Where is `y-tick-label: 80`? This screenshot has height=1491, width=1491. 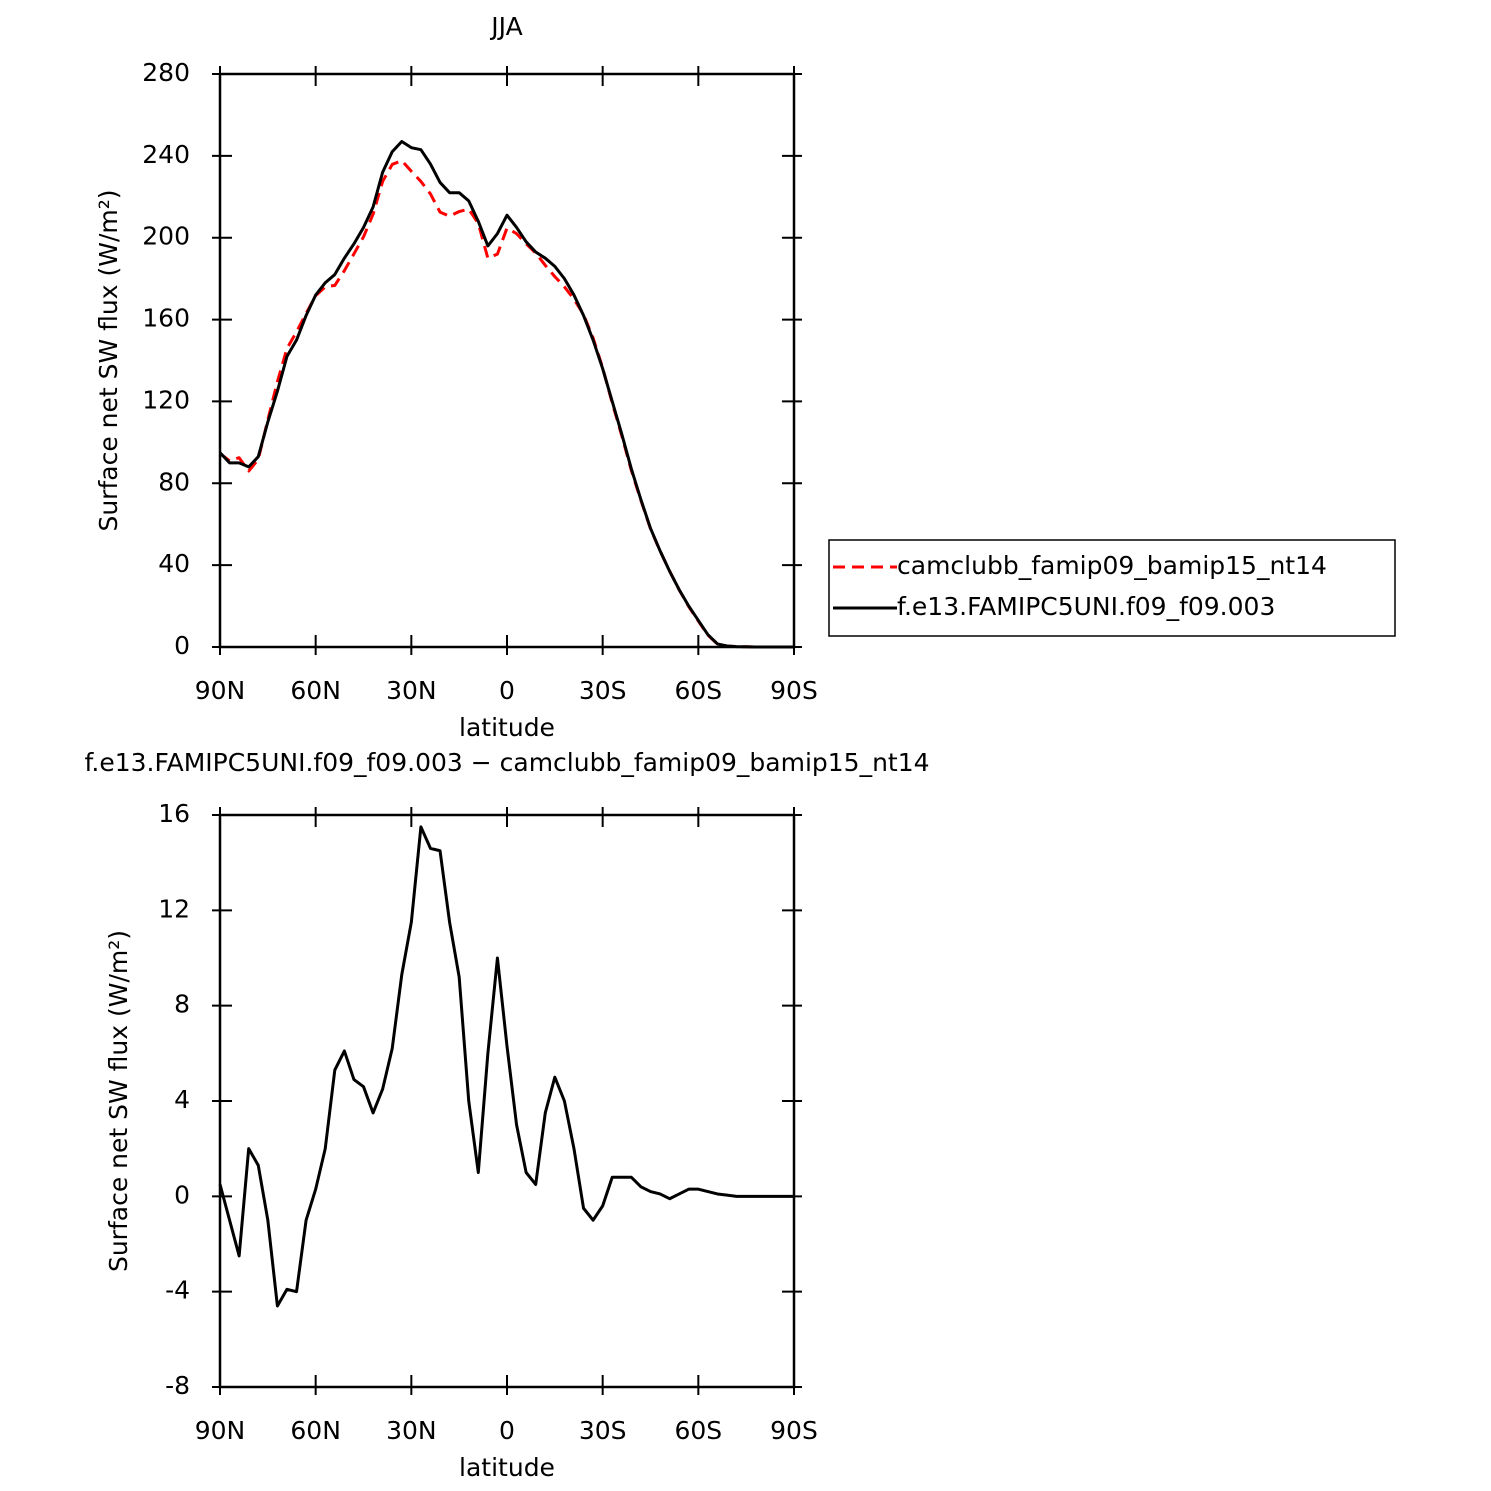 y-tick-label: 80 is located at coordinates (174, 481).